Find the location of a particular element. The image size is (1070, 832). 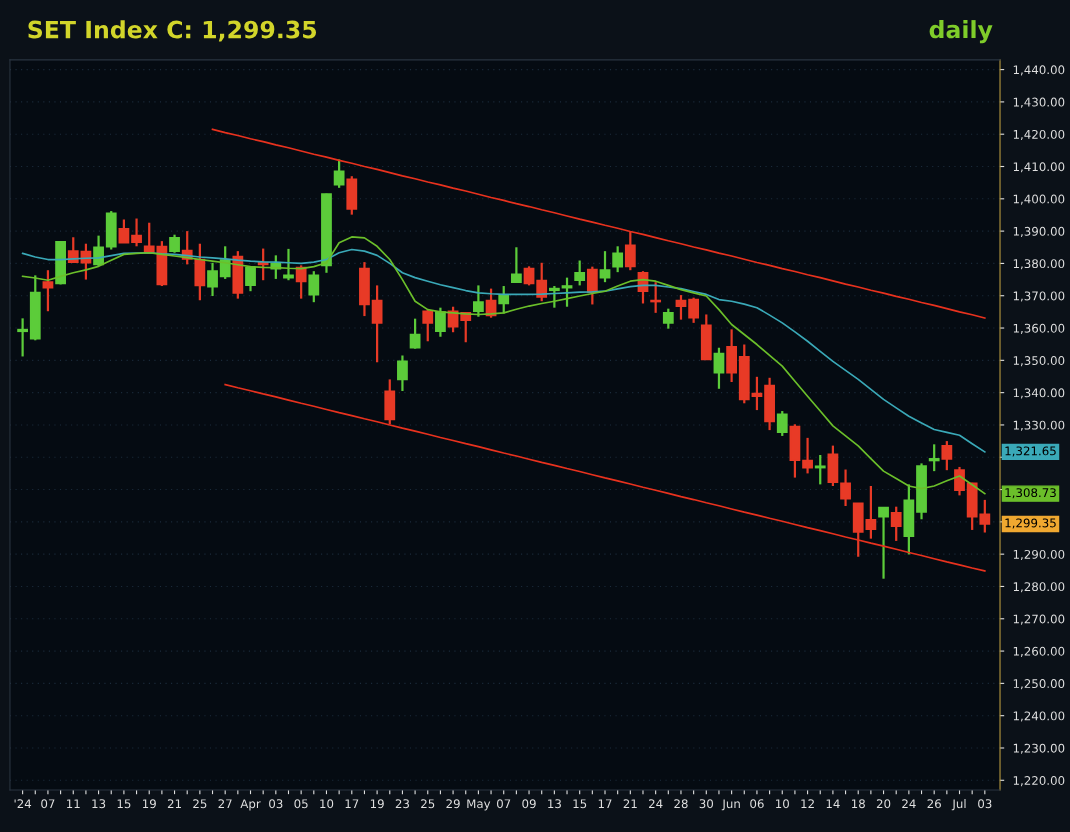

x-tick-label: '24 is located at coordinates (23, 803).